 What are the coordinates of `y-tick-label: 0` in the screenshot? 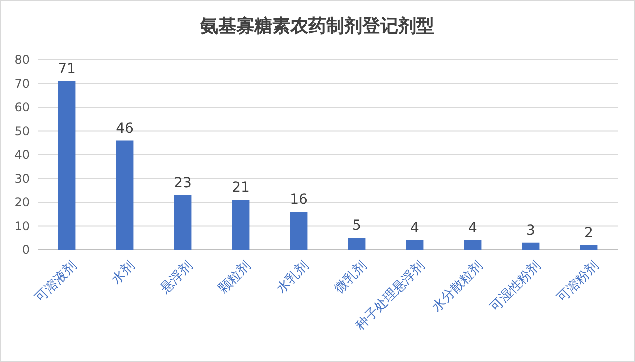 It's located at (26, 250).